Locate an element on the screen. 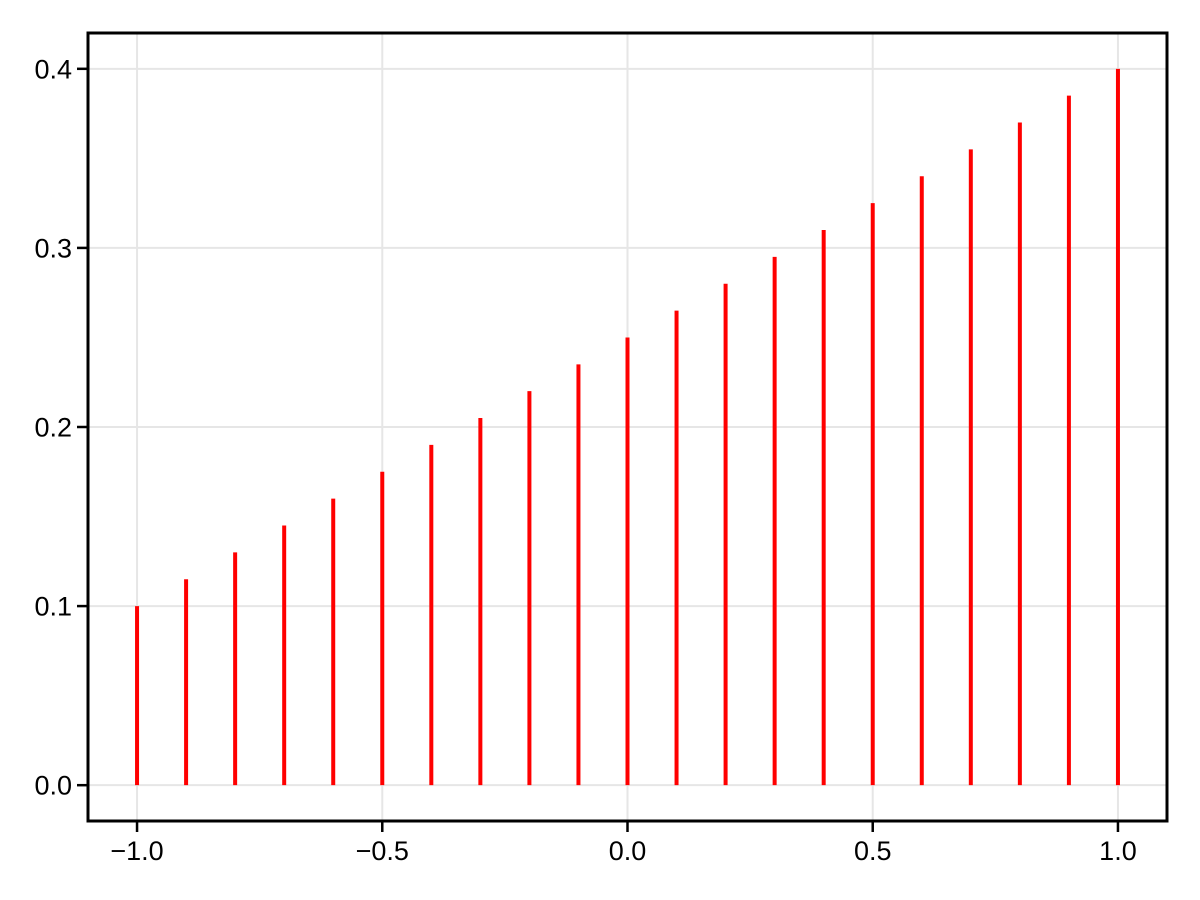  x-tick-label: 0.5 is located at coordinates (873, 851).